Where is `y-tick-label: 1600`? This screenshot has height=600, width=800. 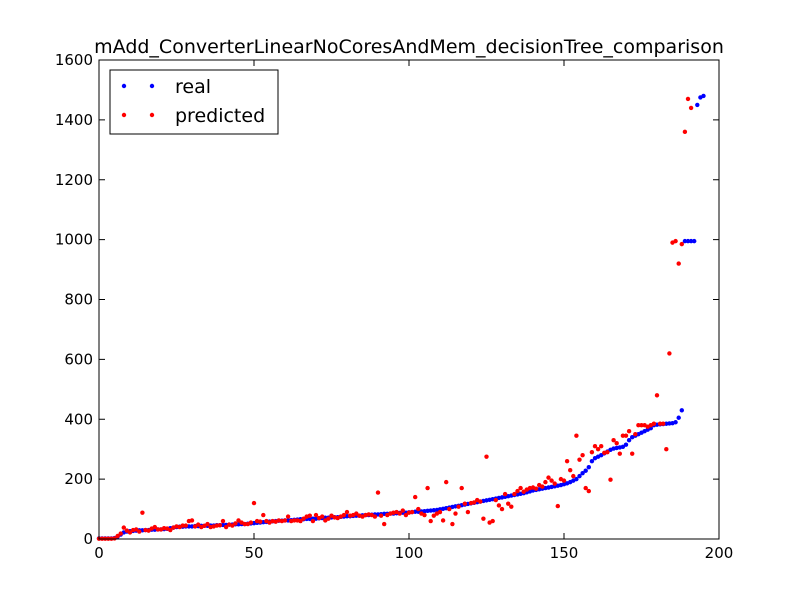 y-tick-label: 1600 is located at coordinates (74, 60).